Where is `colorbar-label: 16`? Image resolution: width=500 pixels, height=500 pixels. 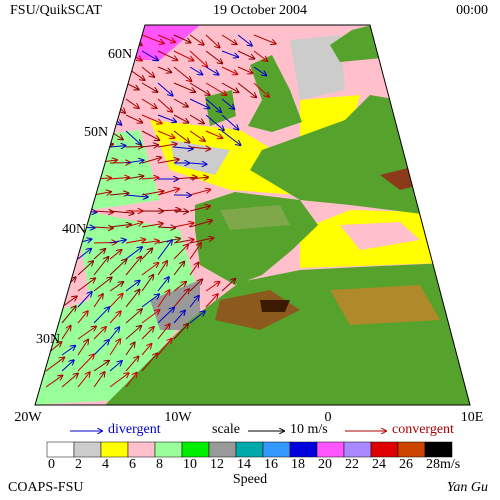 colorbar-label: 16 is located at coordinates (271, 464).